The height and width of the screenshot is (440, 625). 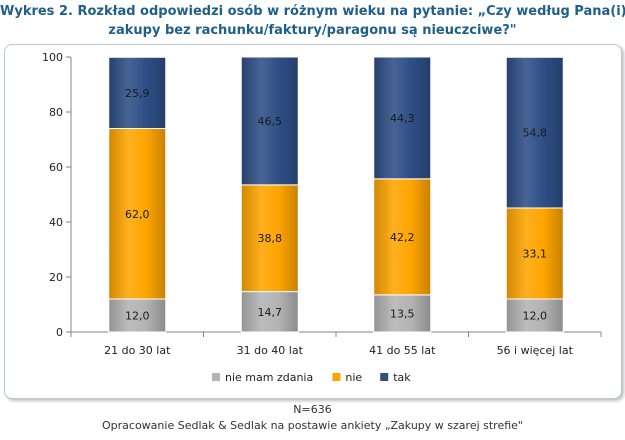 I want to click on bar-data-label: 25,9, so click(x=137, y=93).